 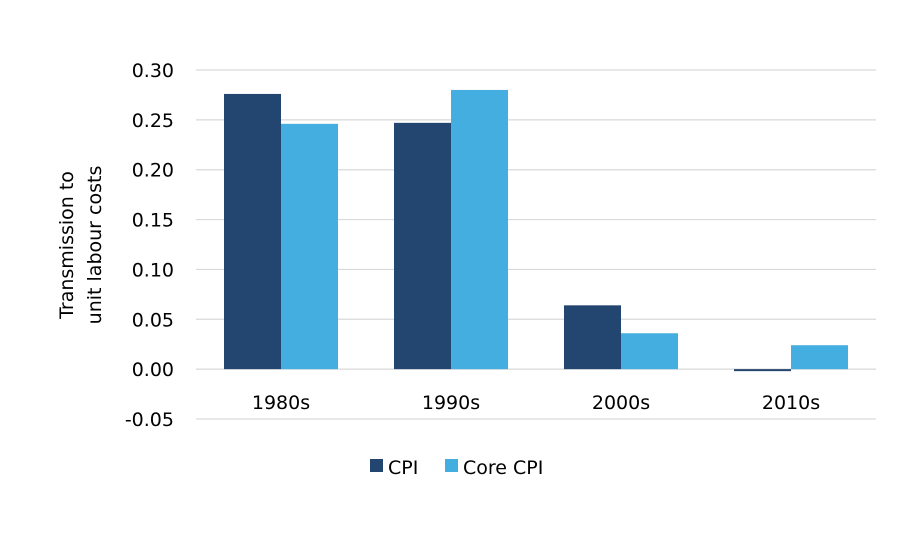 What do you see at coordinates (149, 420) in the screenshot?
I see `y-tick-label: -0.05` at bounding box center [149, 420].